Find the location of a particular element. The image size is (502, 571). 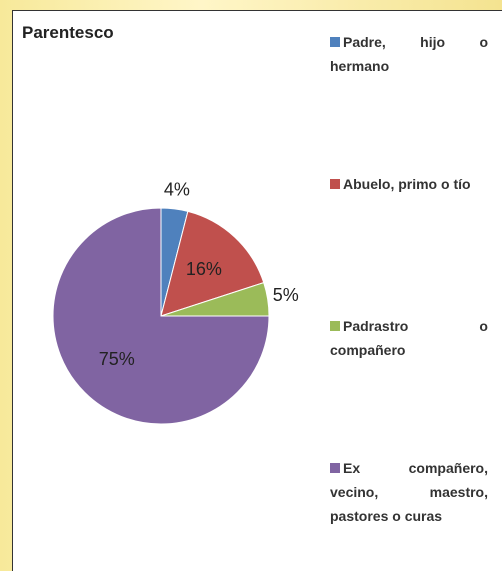

legend-entry: Padrastro o compañero is located at coordinates (409, 338).